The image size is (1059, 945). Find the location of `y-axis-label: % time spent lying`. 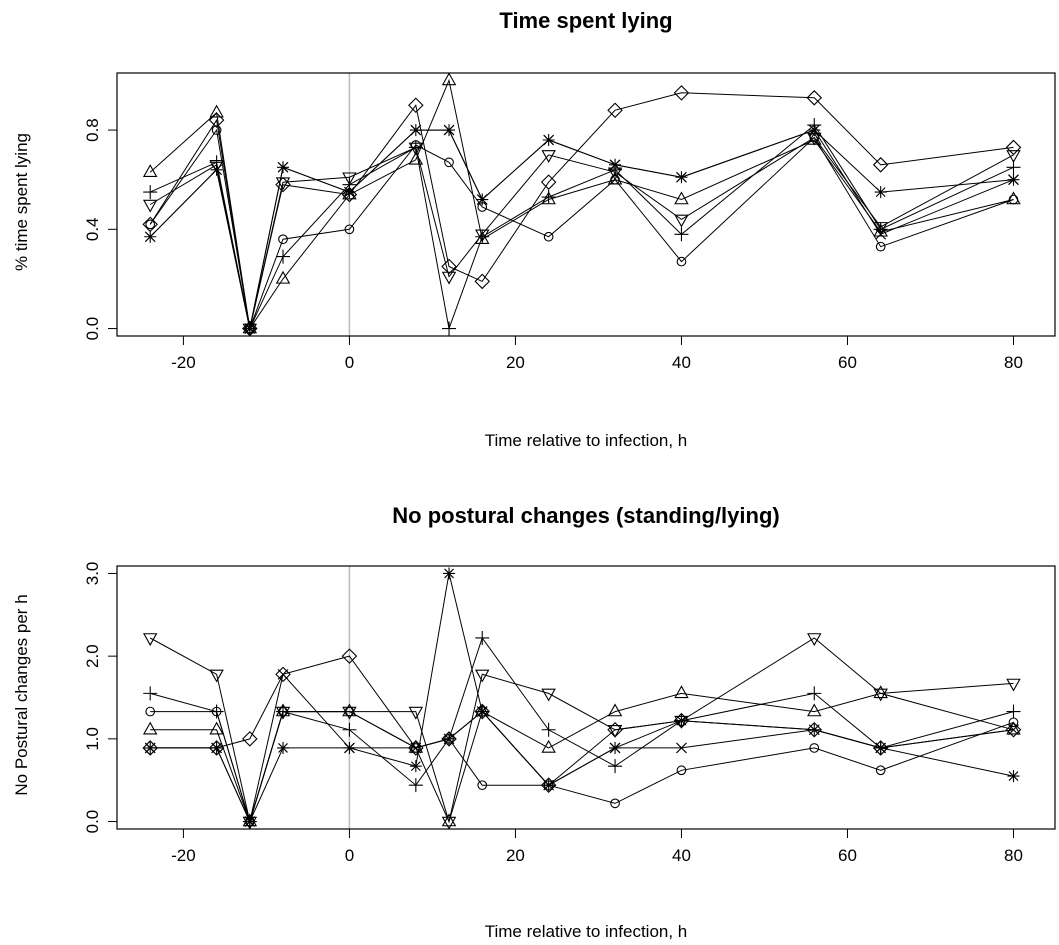

y-axis-label: % time spent lying is located at coordinates (21, 202).